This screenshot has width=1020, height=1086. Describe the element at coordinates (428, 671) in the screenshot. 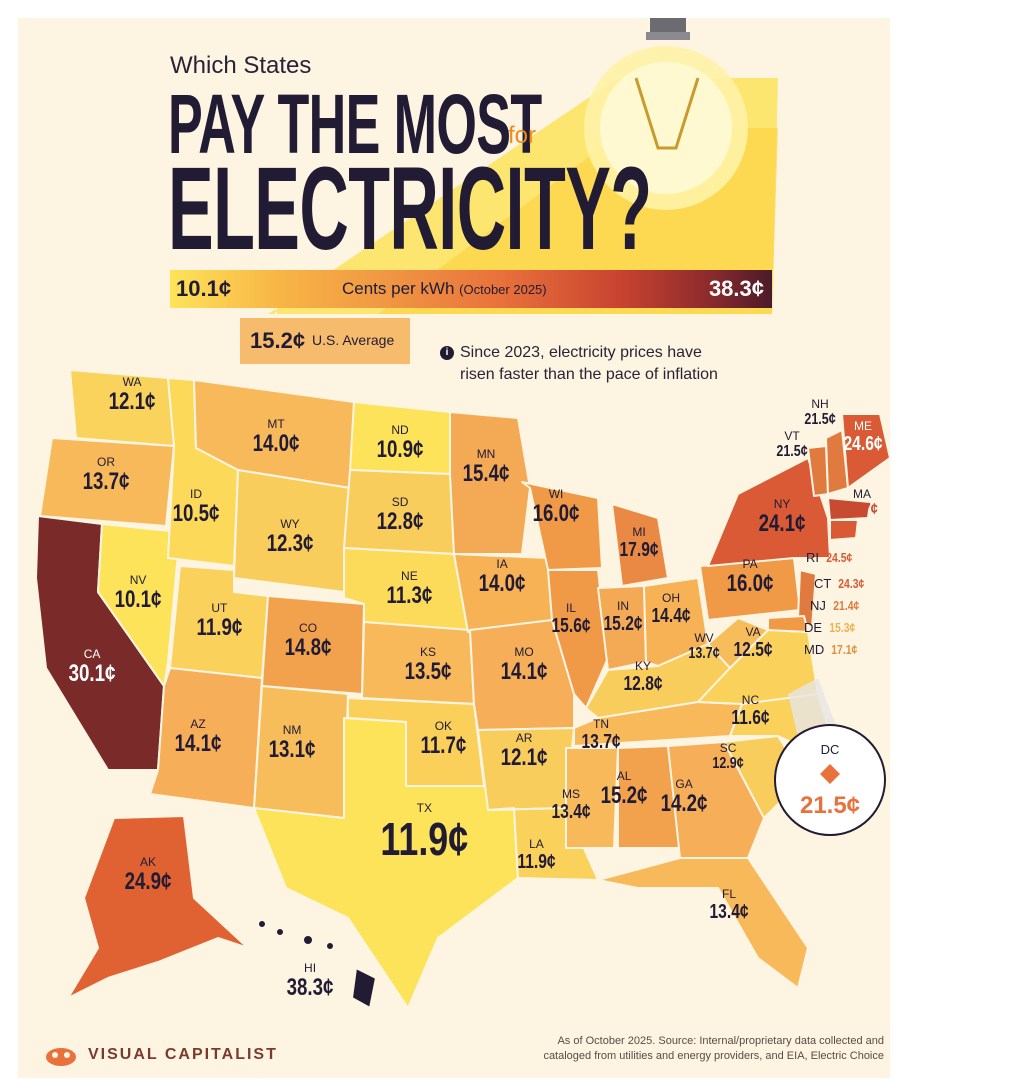

I see `label-price: 13.5¢` at that location.